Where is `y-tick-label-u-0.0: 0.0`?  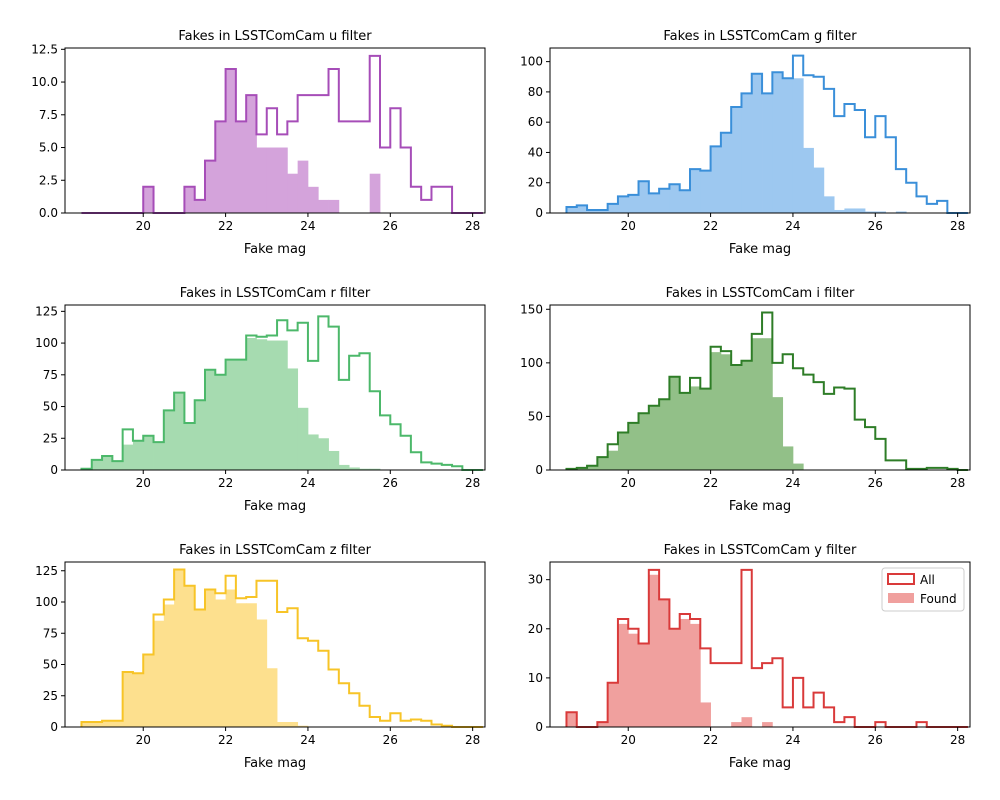
y-tick-label-u-0.0: 0.0 is located at coordinates (48, 213).